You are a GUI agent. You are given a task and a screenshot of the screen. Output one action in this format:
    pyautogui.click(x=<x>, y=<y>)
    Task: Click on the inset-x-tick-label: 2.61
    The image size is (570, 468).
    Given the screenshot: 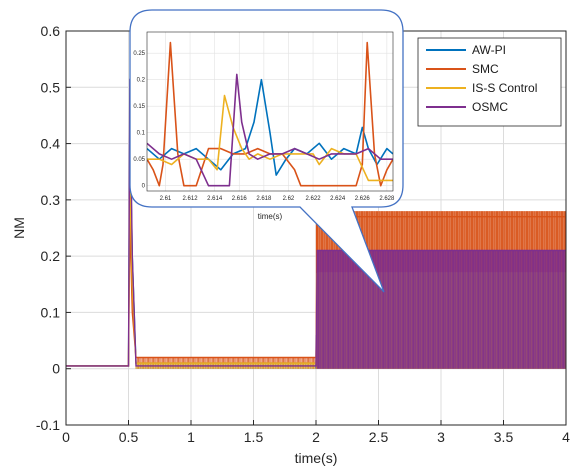 What is the action you would take?
    pyautogui.click(x=166, y=199)
    